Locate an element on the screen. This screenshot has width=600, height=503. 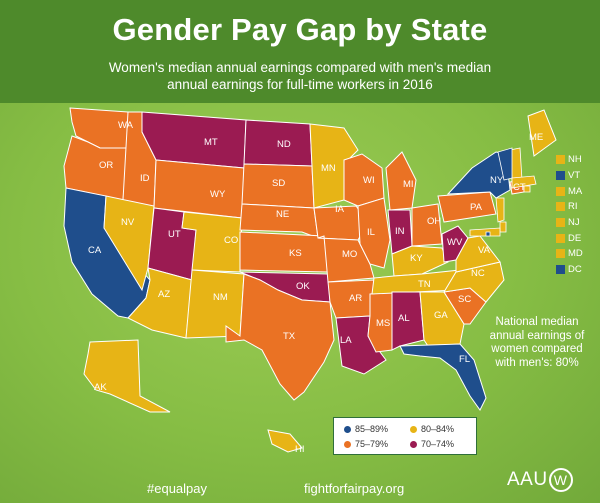
state-va is located at coordinates (478, 254).